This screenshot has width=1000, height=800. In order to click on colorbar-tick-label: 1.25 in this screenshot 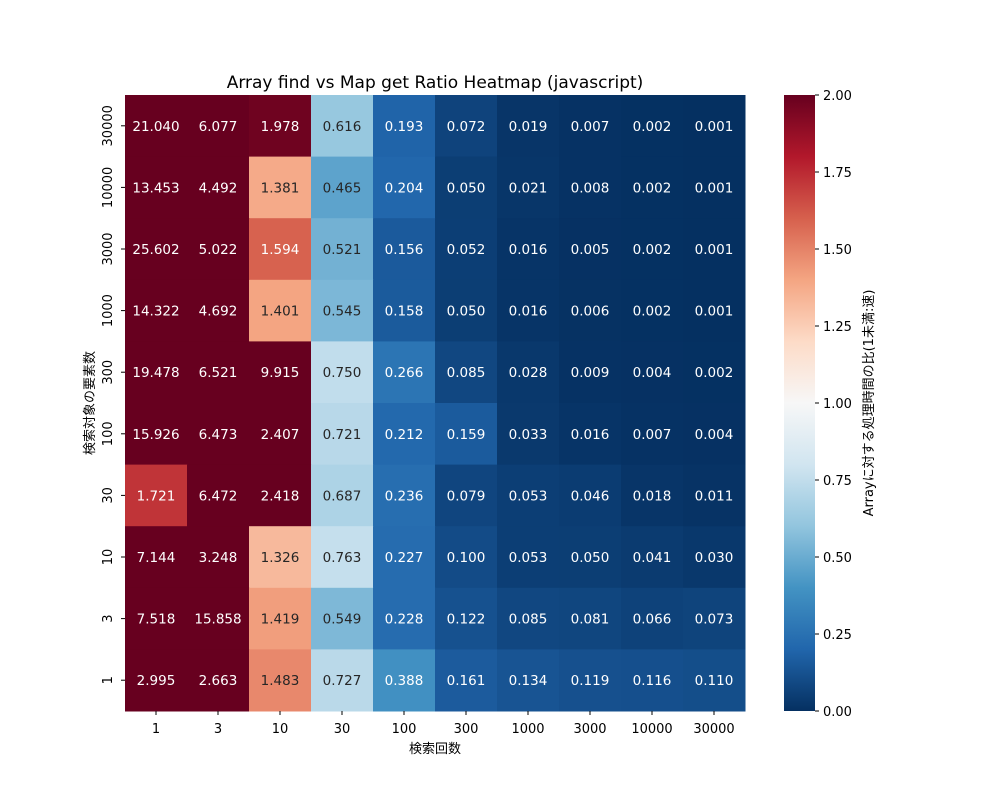, I will do `click(837, 327)`.